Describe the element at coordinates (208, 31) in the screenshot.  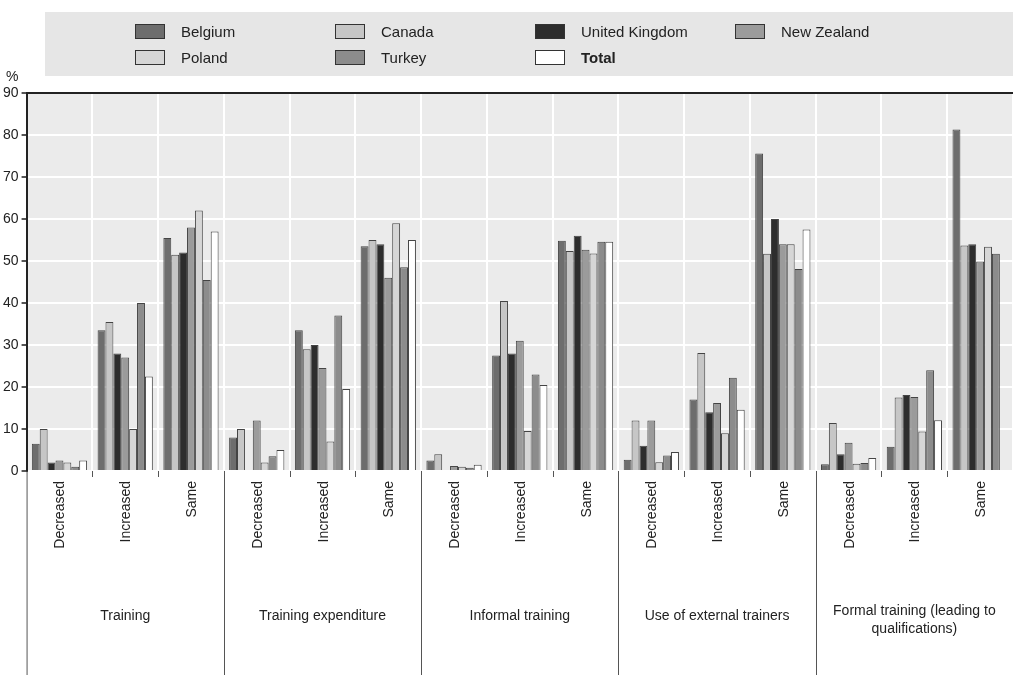
I see `legend-label: Belgium` at that location.